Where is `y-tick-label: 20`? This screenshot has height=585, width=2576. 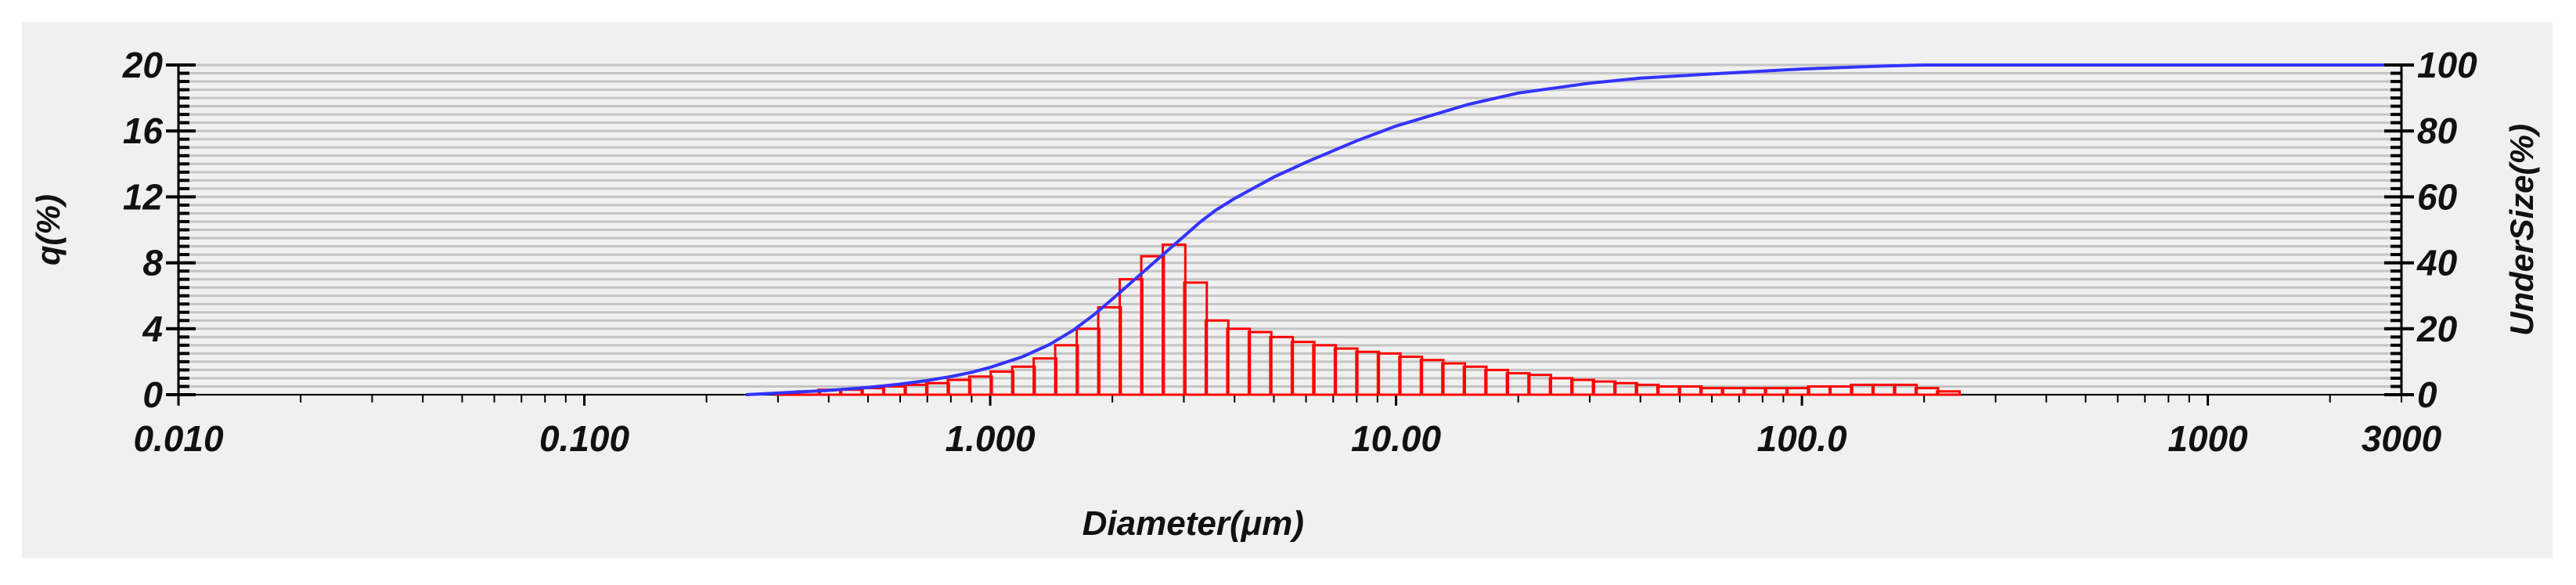 y-tick-label: 20 is located at coordinates (143, 65).